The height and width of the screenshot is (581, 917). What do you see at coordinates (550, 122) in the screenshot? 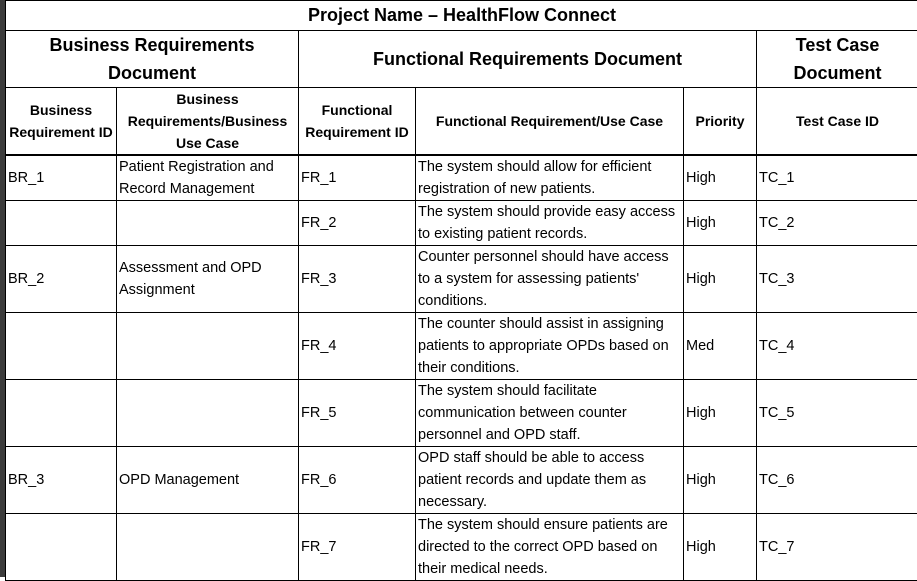
I see `col-header-fr-usecase: Functional Requirement/Use Case` at bounding box center [550, 122].